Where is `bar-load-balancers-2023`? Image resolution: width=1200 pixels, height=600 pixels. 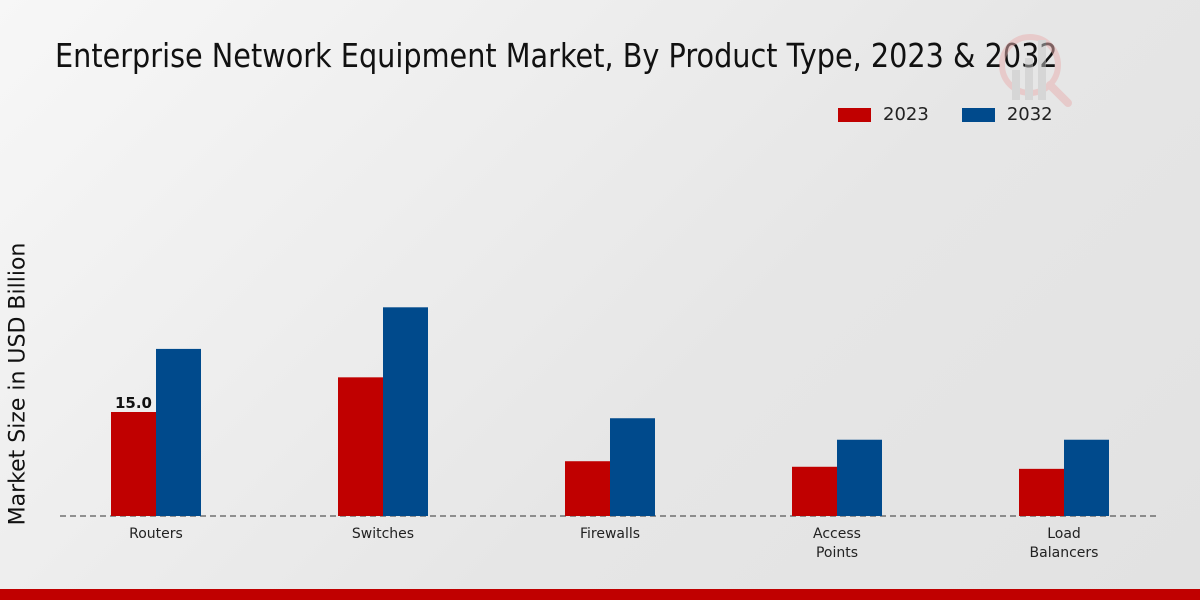 bar-load-balancers-2023 is located at coordinates (1041, 492).